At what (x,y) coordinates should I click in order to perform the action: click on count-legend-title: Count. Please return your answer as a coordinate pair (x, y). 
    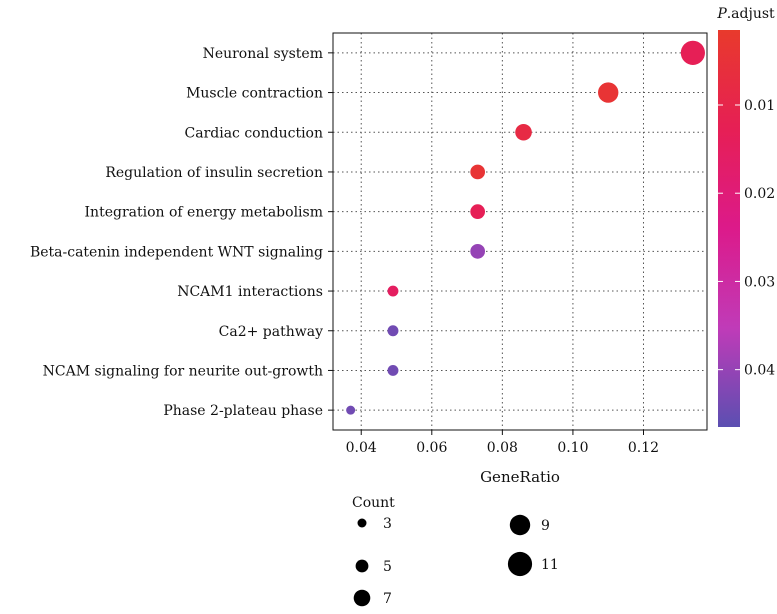
    Looking at the image, I should click on (373, 503).